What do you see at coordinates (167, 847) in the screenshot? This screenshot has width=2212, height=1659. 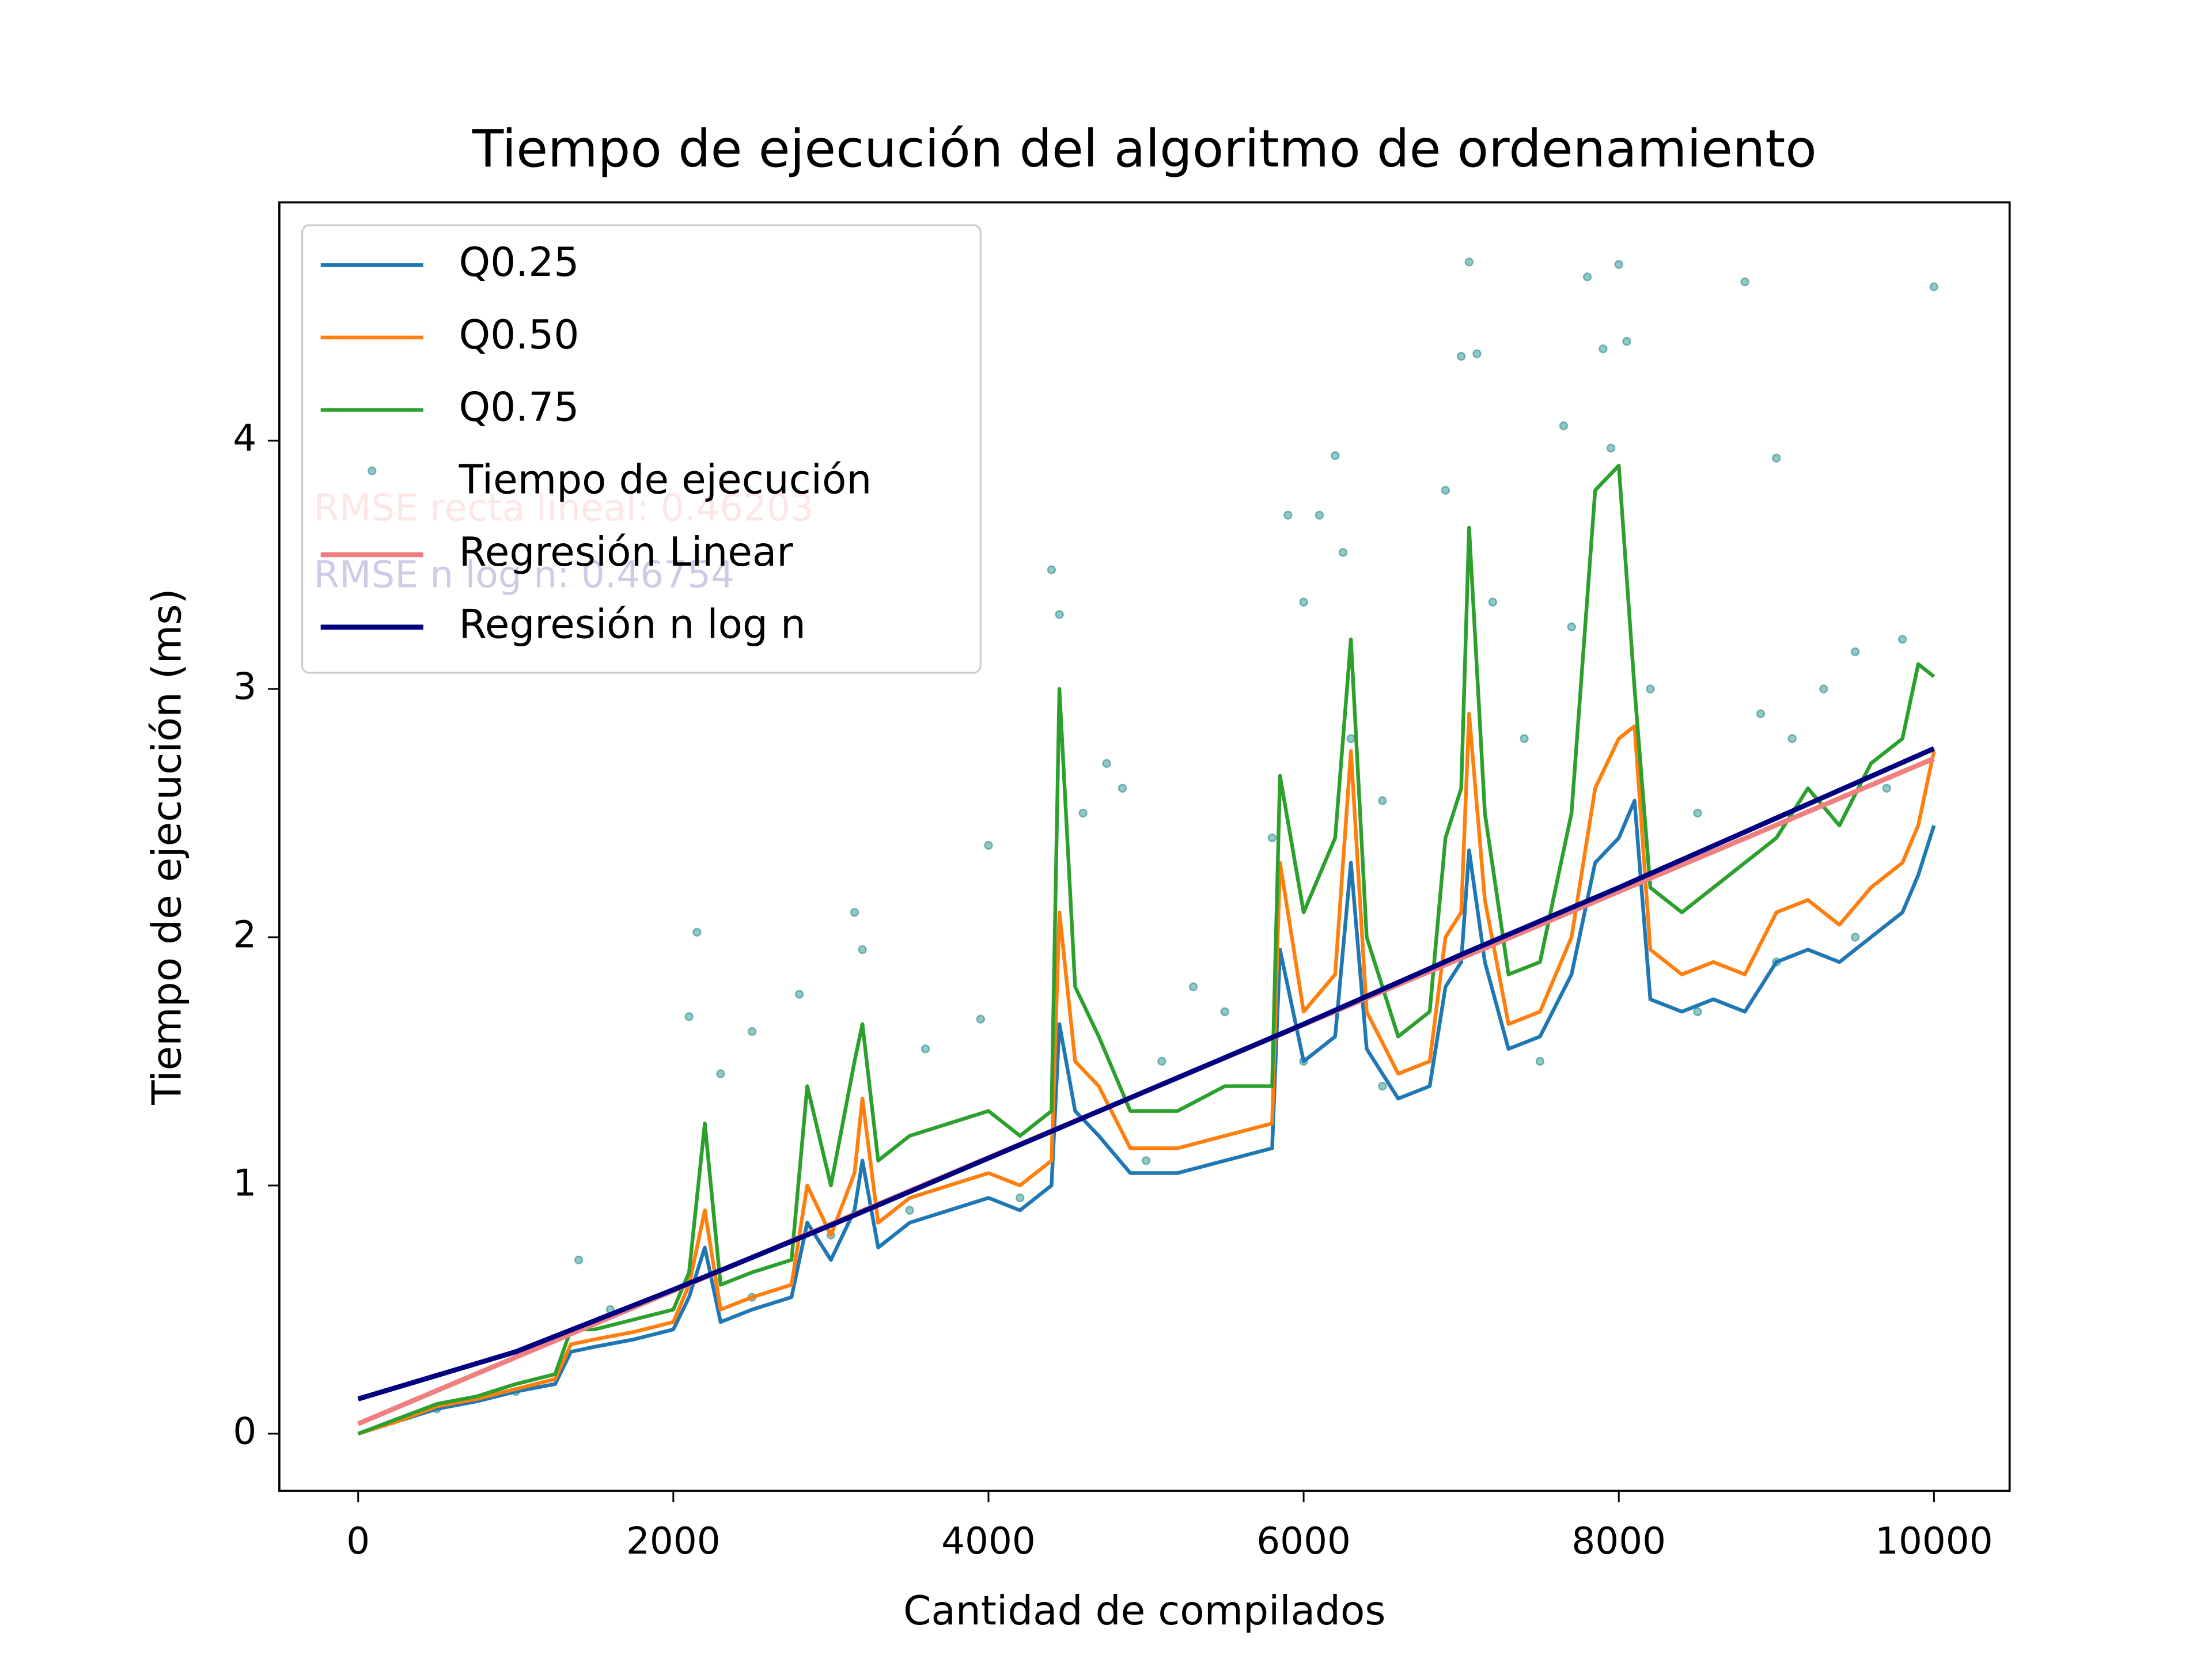 I see `y-axis-label: Tiempo de ejecución (ms)` at bounding box center [167, 847].